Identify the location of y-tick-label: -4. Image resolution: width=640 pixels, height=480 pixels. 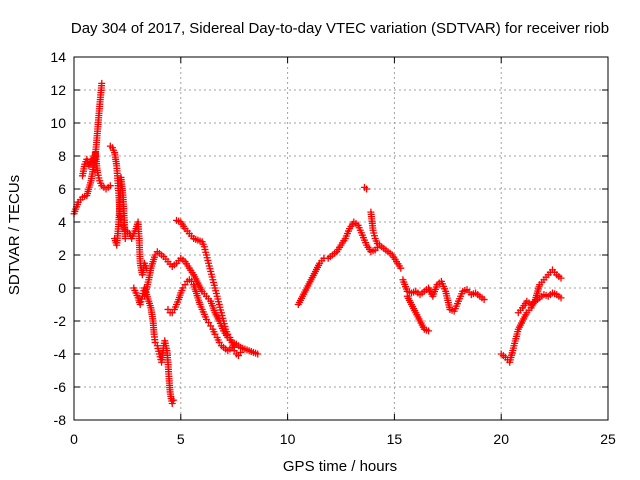
(60, 354).